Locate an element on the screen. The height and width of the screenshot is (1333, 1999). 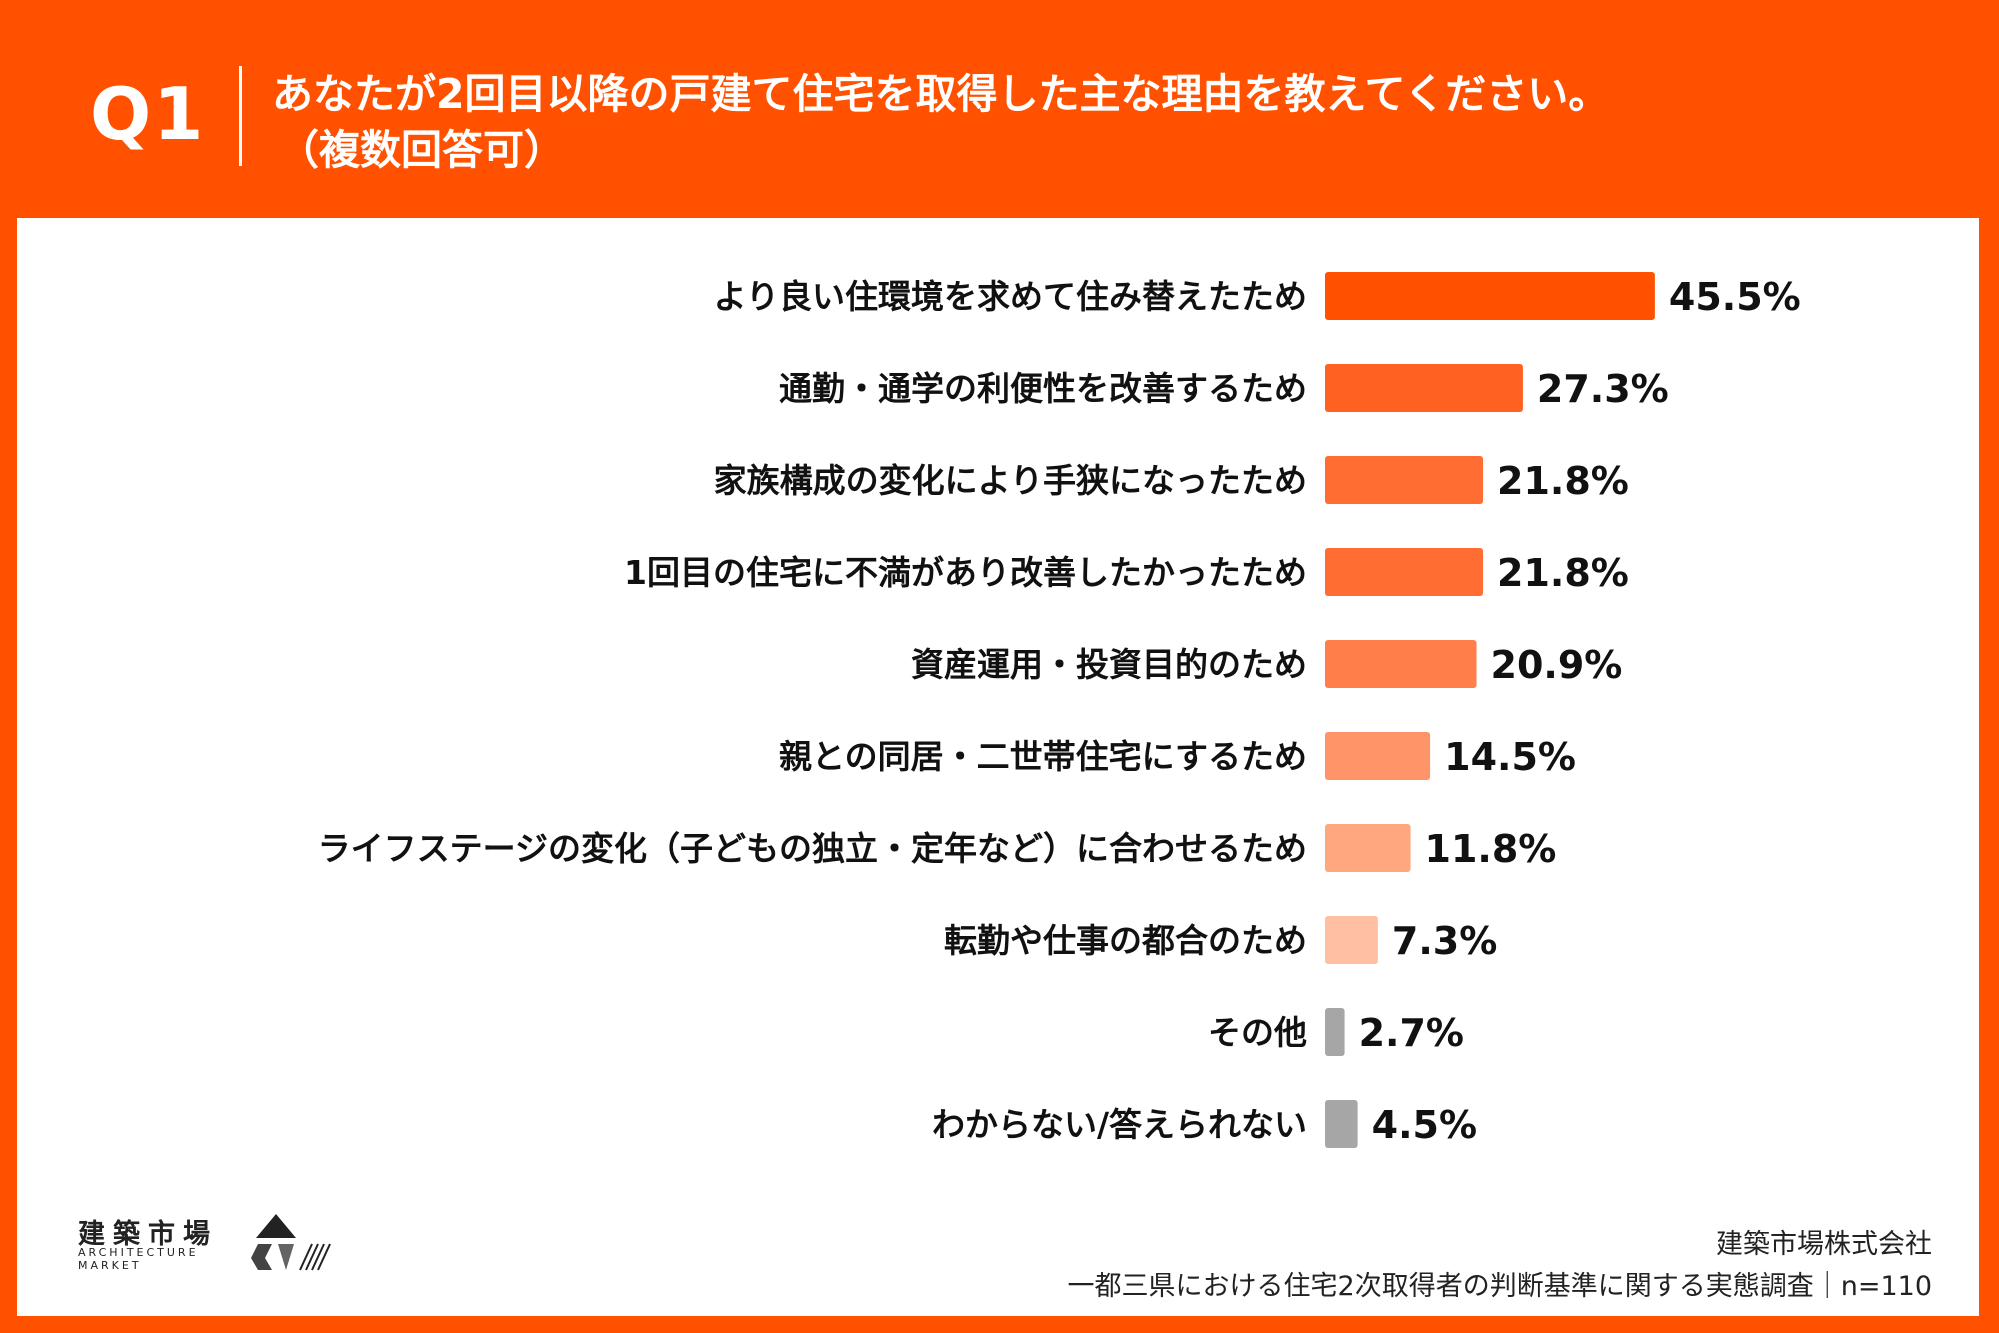
category-label: ライフステージの変化（子どもの独立・定年など）に合わせるため is located at coordinates (812, 848).